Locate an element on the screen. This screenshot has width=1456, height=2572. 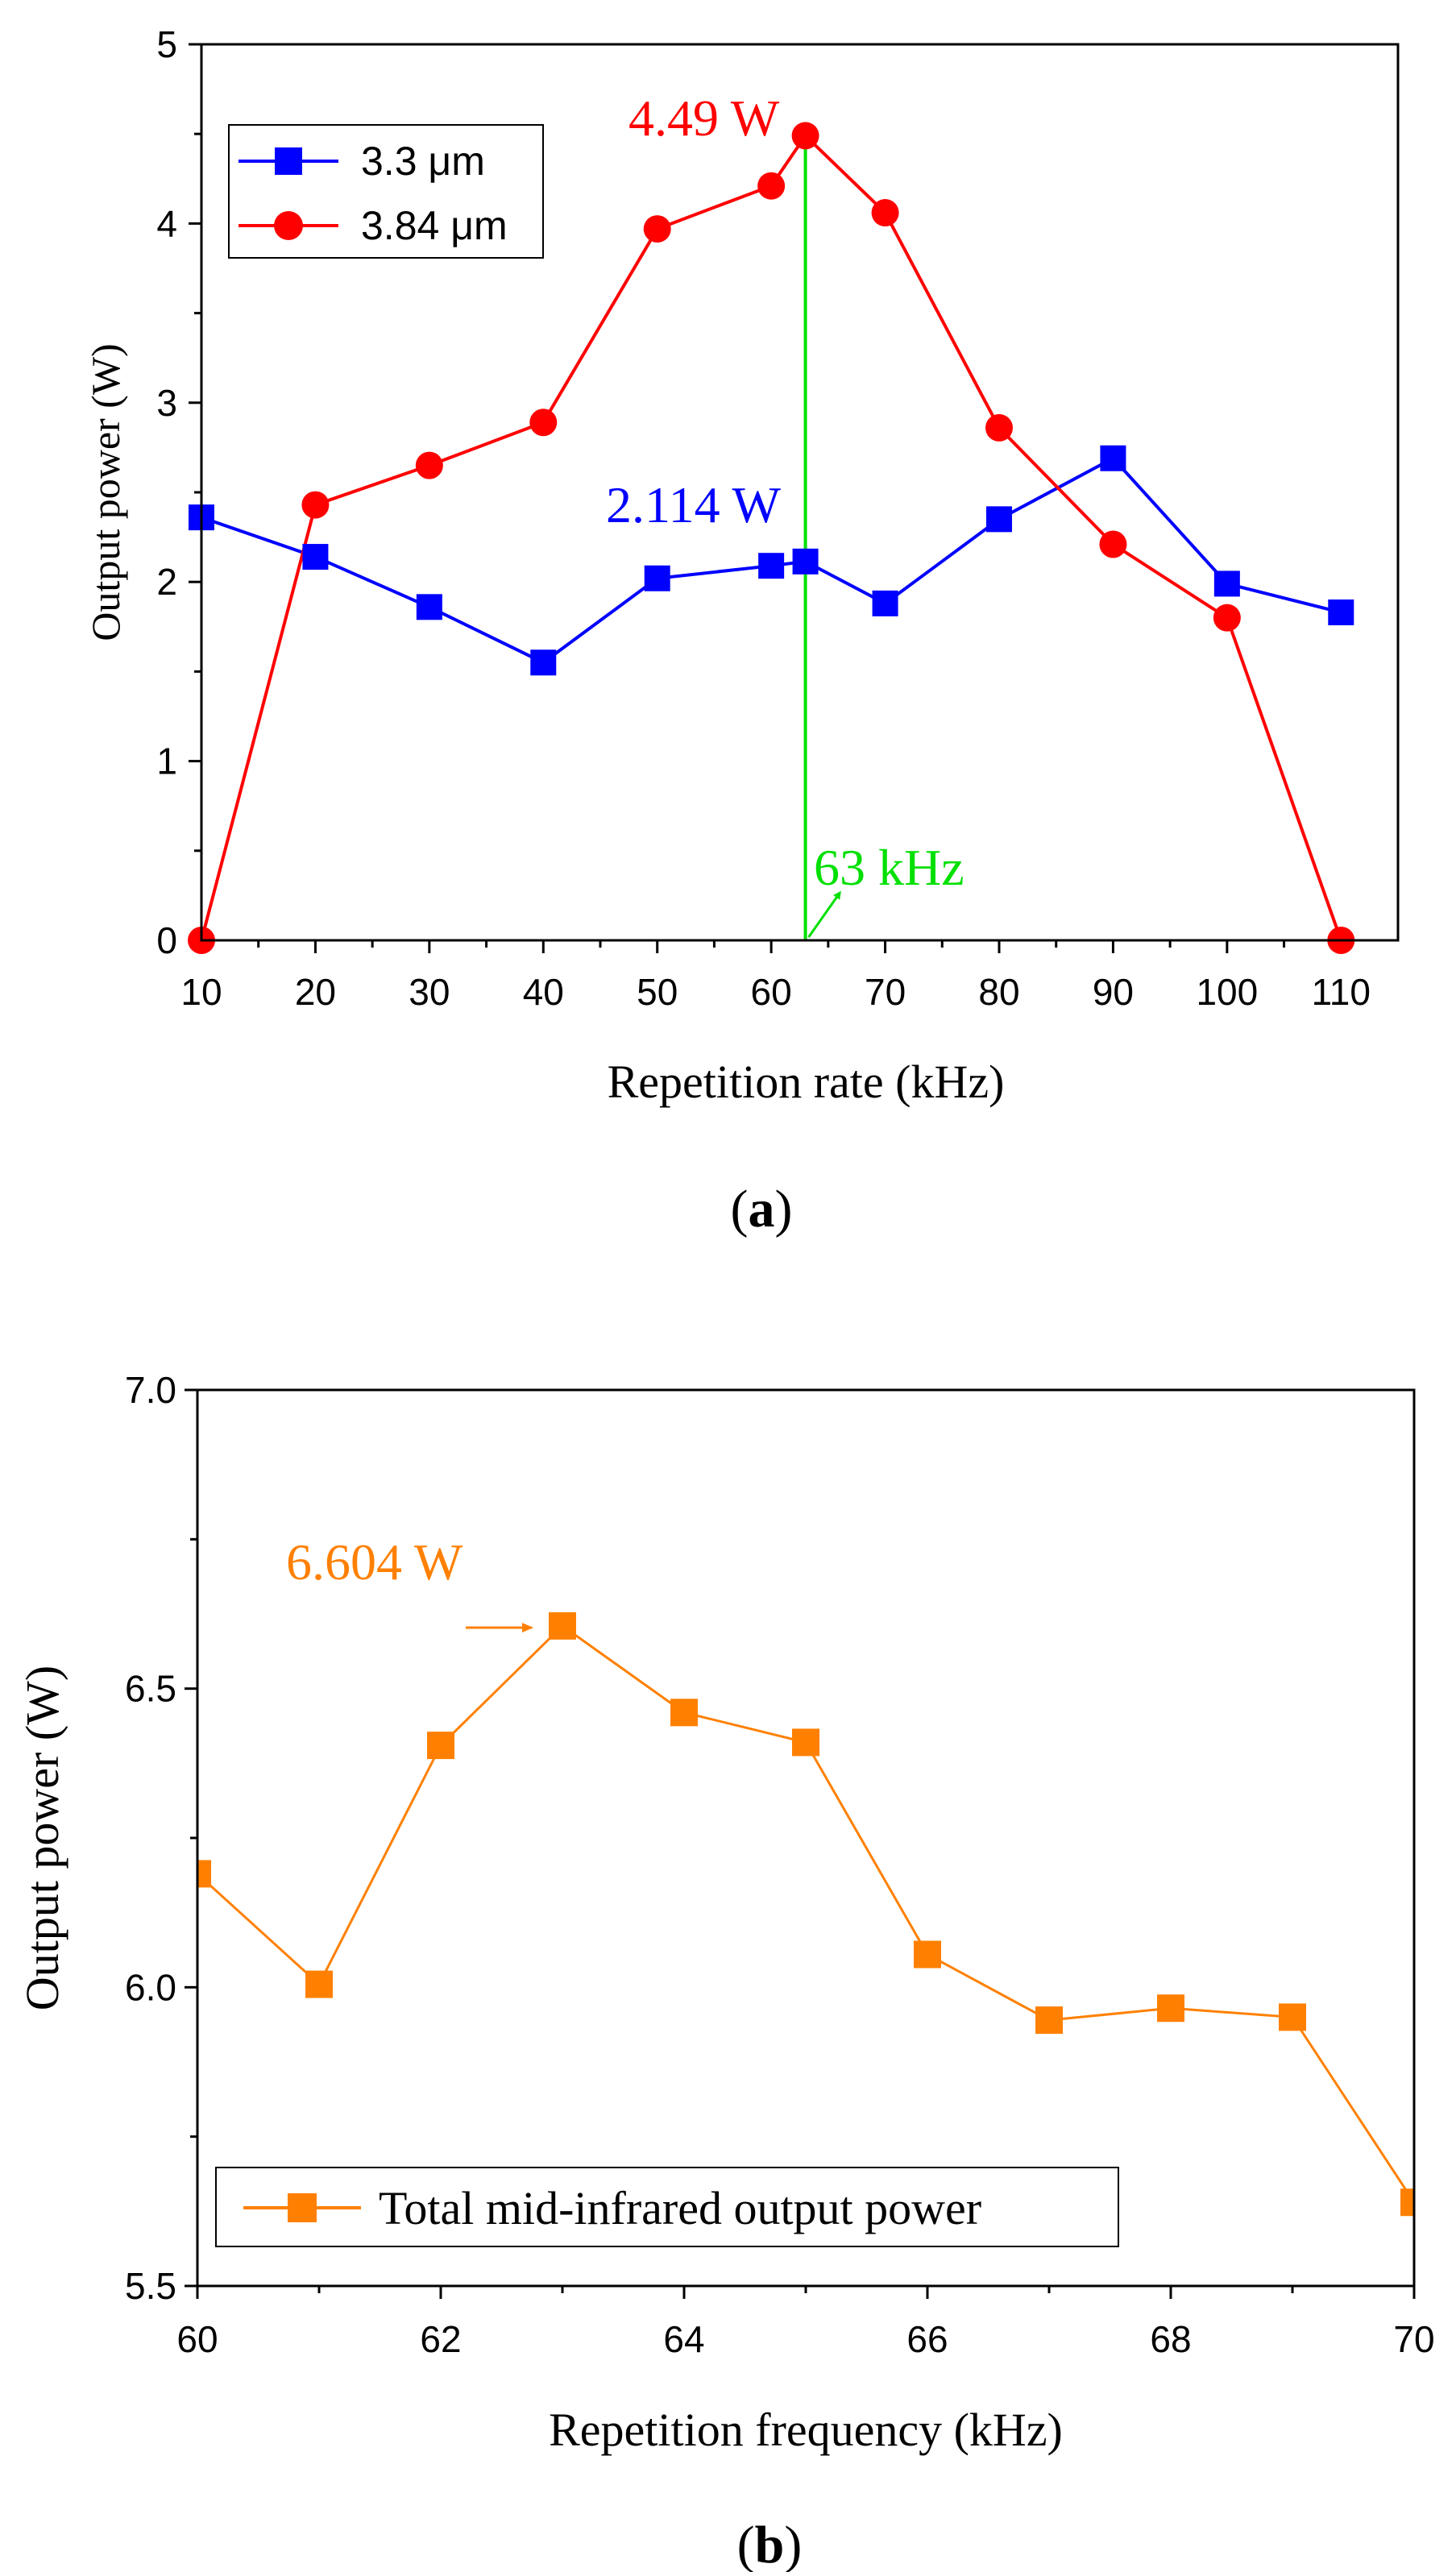
chart-b-legend-box is located at coordinates (667, 2207).